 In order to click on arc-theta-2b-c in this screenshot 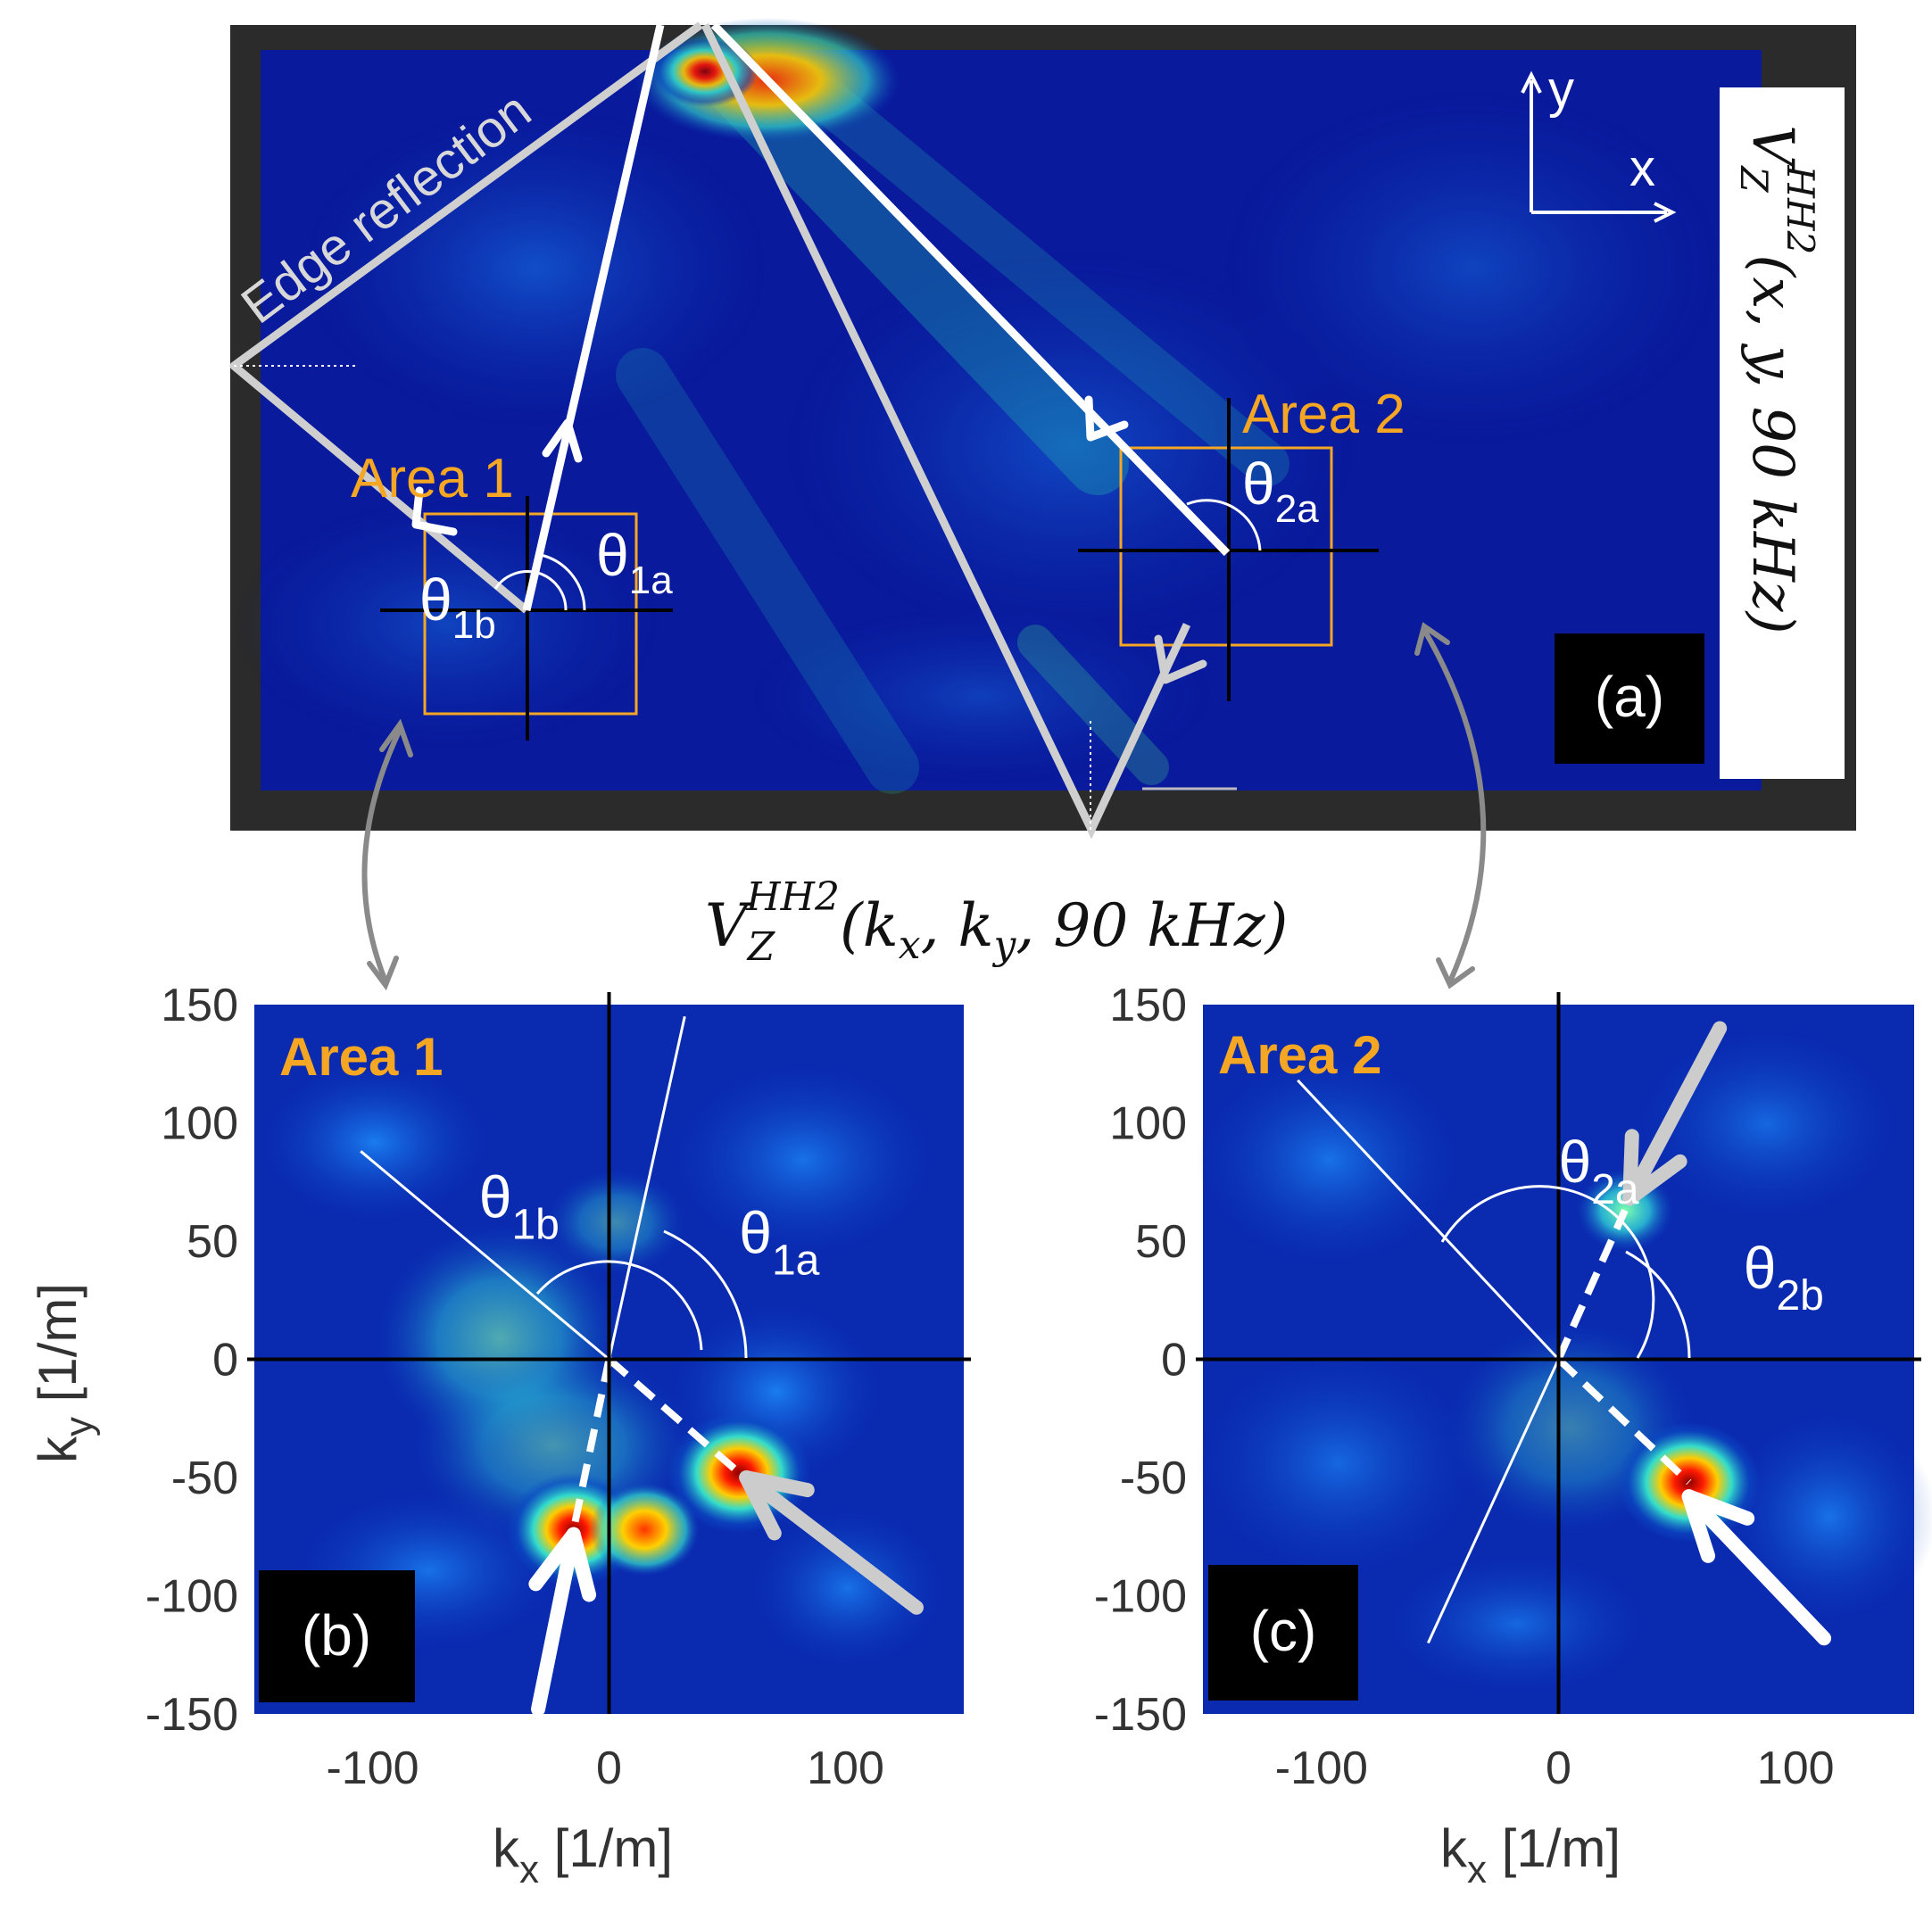, I will do `click(1658, 1304)`.